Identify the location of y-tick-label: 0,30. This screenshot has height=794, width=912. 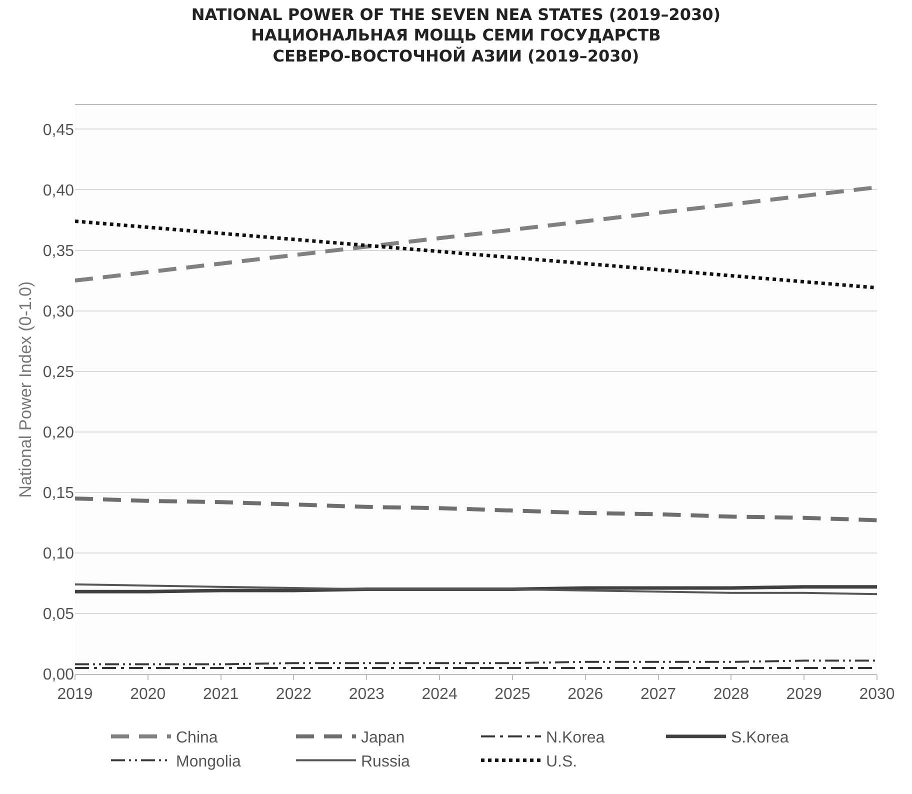
(58, 311).